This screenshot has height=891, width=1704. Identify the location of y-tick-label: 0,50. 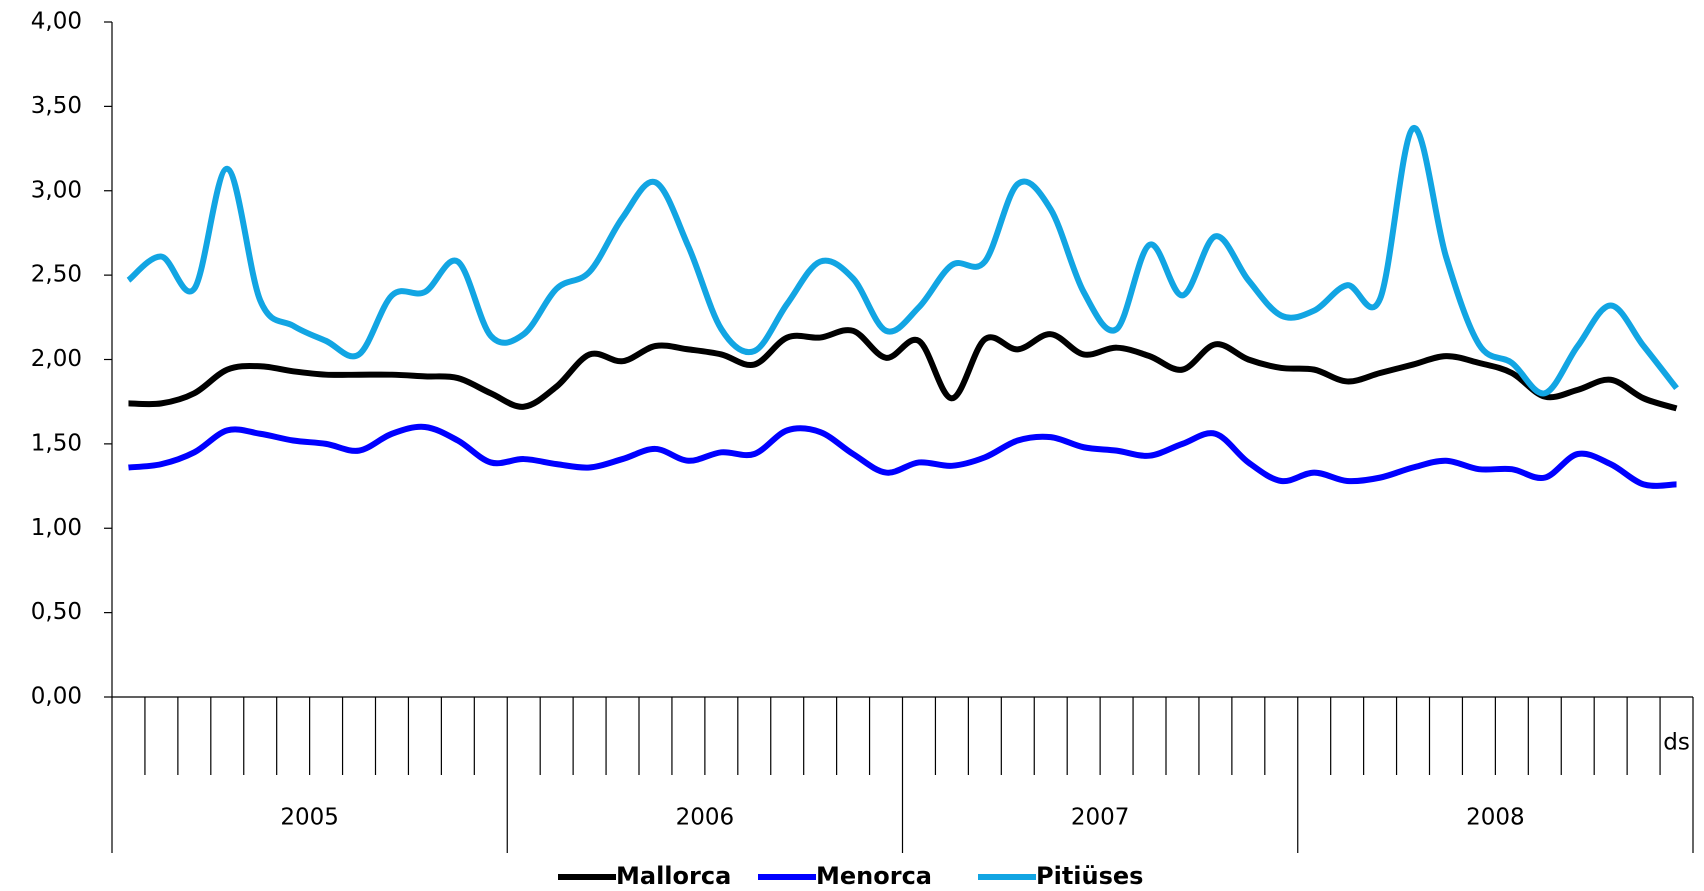
(56, 612).